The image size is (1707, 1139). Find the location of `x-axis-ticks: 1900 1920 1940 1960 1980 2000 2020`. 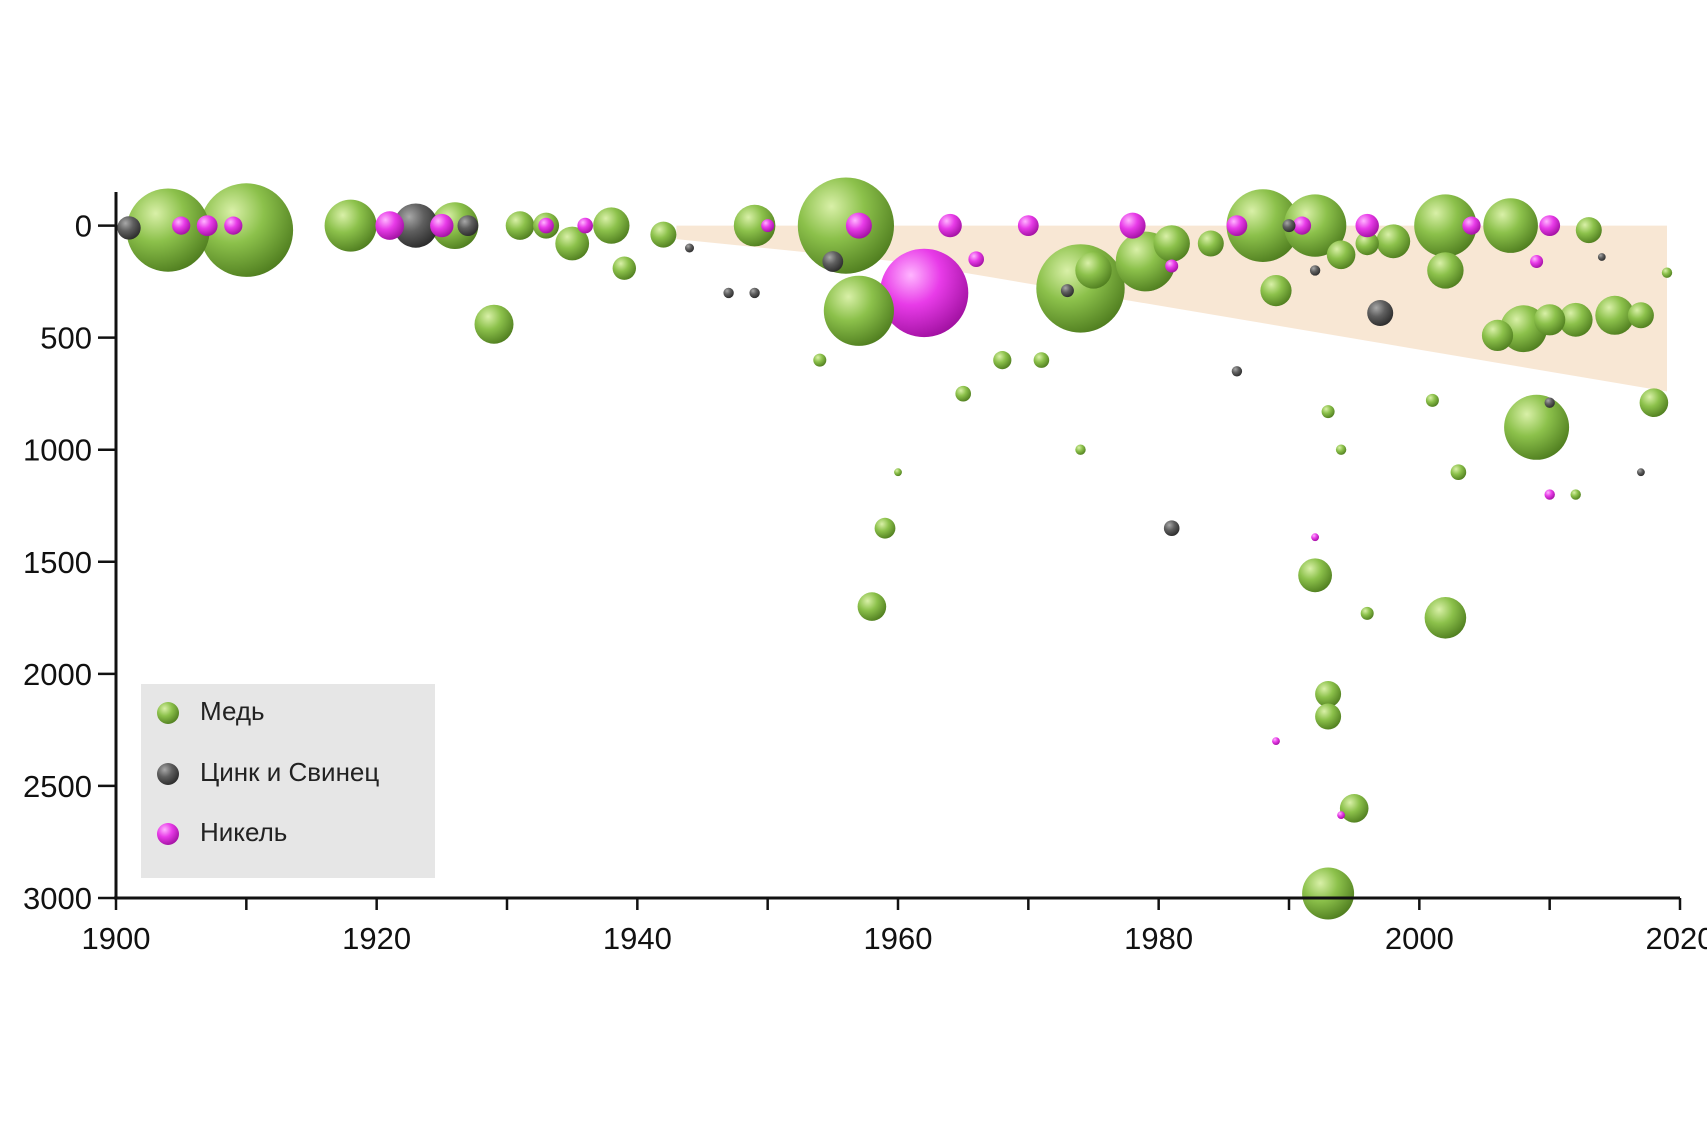

x-axis-ticks: 1900 1920 1940 1960 1980 2000 2020 is located at coordinates (894, 927).